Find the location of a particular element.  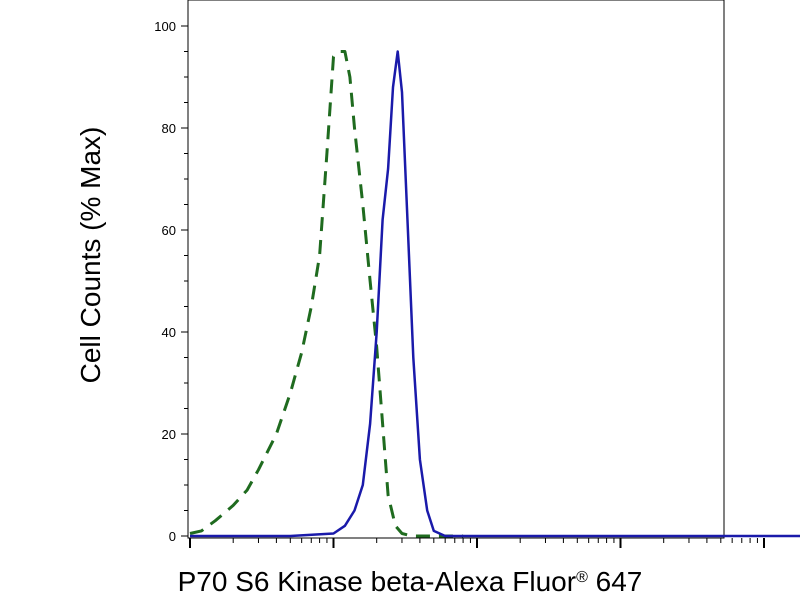

y-tick-label: 80 is located at coordinates (169, 128).